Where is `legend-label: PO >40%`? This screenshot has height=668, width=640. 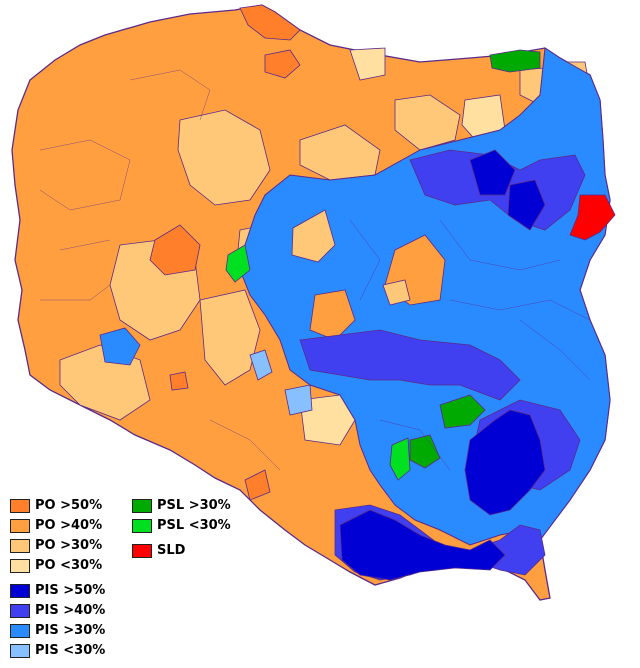 legend-label: PO >40% is located at coordinates (69, 525).